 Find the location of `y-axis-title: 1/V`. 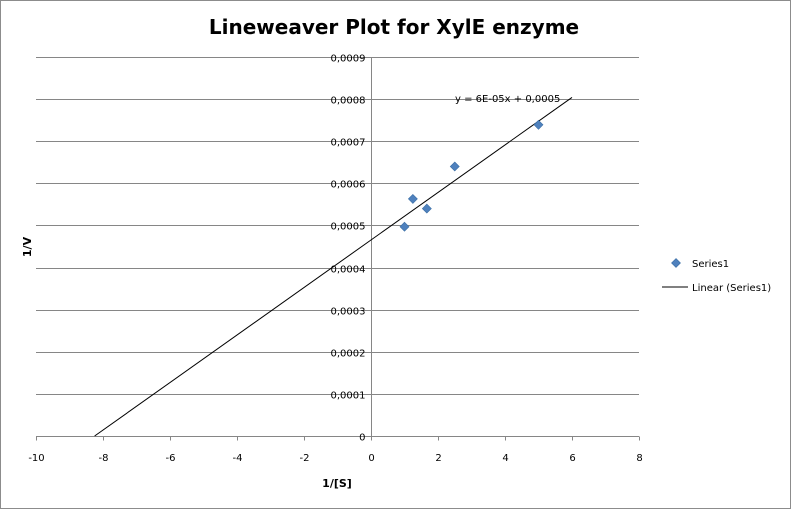

y-axis-title: 1/V is located at coordinates (27, 246).